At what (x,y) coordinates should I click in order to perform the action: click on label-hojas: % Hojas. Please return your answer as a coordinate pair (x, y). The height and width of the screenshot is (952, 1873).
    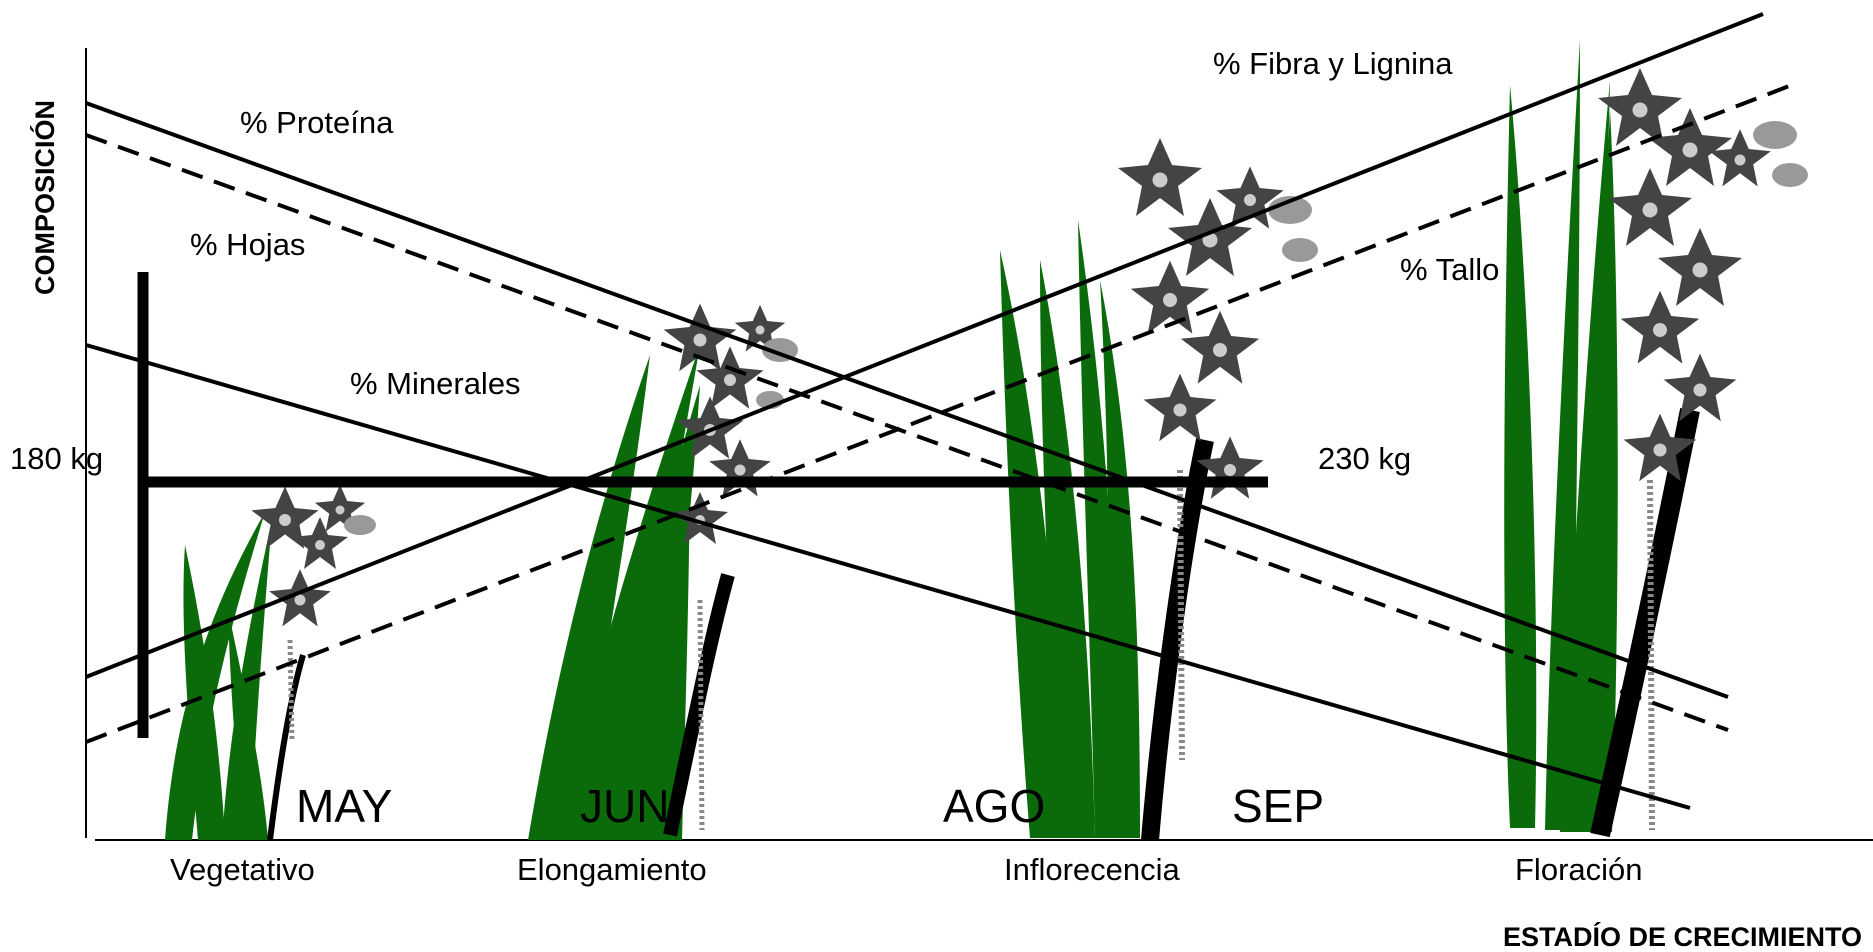
    Looking at the image, I should click on (247, 244).